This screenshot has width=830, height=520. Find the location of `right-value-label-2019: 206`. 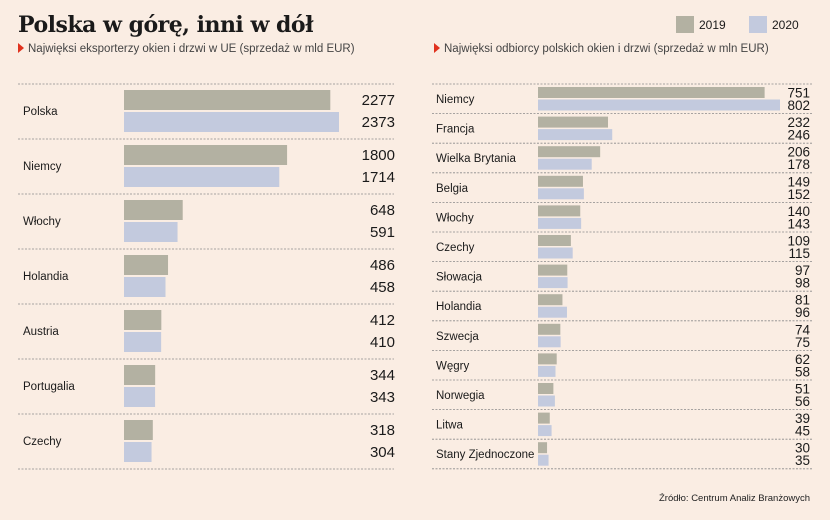

right-value-label-2019: 206 is located at coordinates (798, 152).